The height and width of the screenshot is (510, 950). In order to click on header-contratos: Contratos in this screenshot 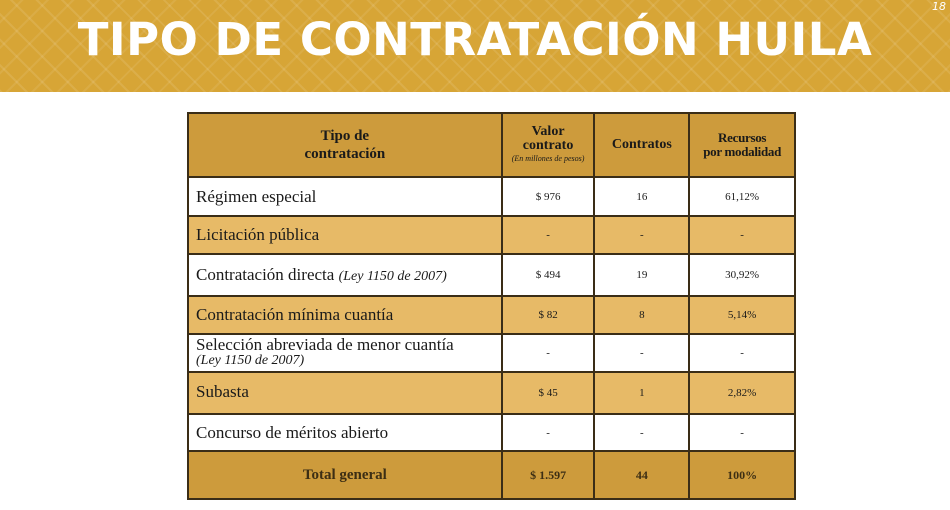, I will do `click(642, 145)`.